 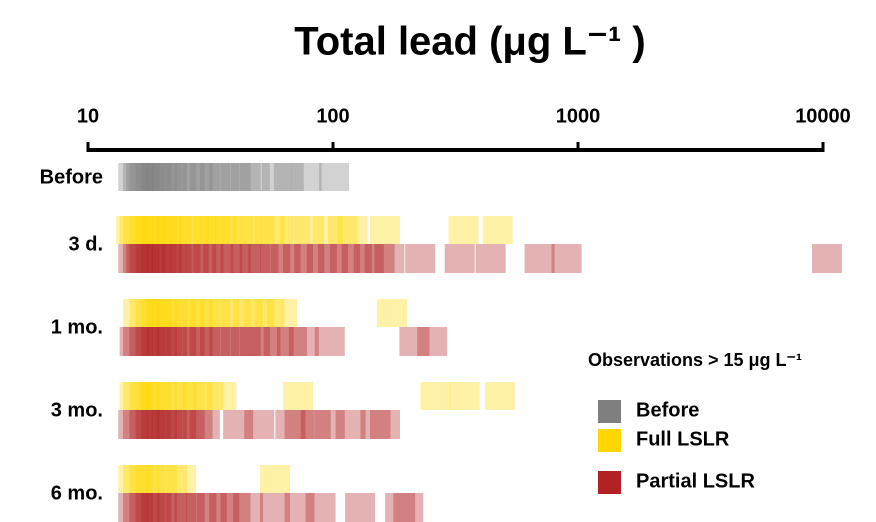 What do you see at coordinates (77, 410) in the screenshot?
I see `y-tick-label: 3 mo.` at bounding box center [77, 410].